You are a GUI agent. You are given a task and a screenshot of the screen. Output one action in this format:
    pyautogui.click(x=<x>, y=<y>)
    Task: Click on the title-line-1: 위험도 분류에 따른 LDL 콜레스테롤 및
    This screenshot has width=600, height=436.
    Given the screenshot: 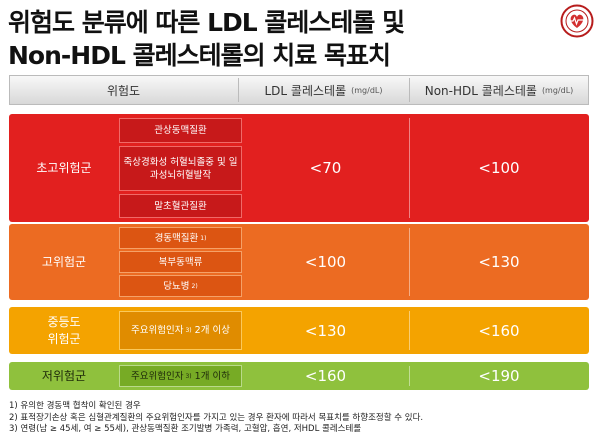 What is the action you would take?
    pyautogui.click(x=206, y=22)
    